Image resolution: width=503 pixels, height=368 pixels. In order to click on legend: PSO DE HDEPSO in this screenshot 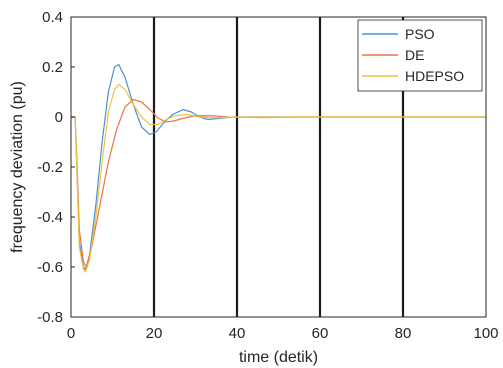, I will do `click(420, 55)`.